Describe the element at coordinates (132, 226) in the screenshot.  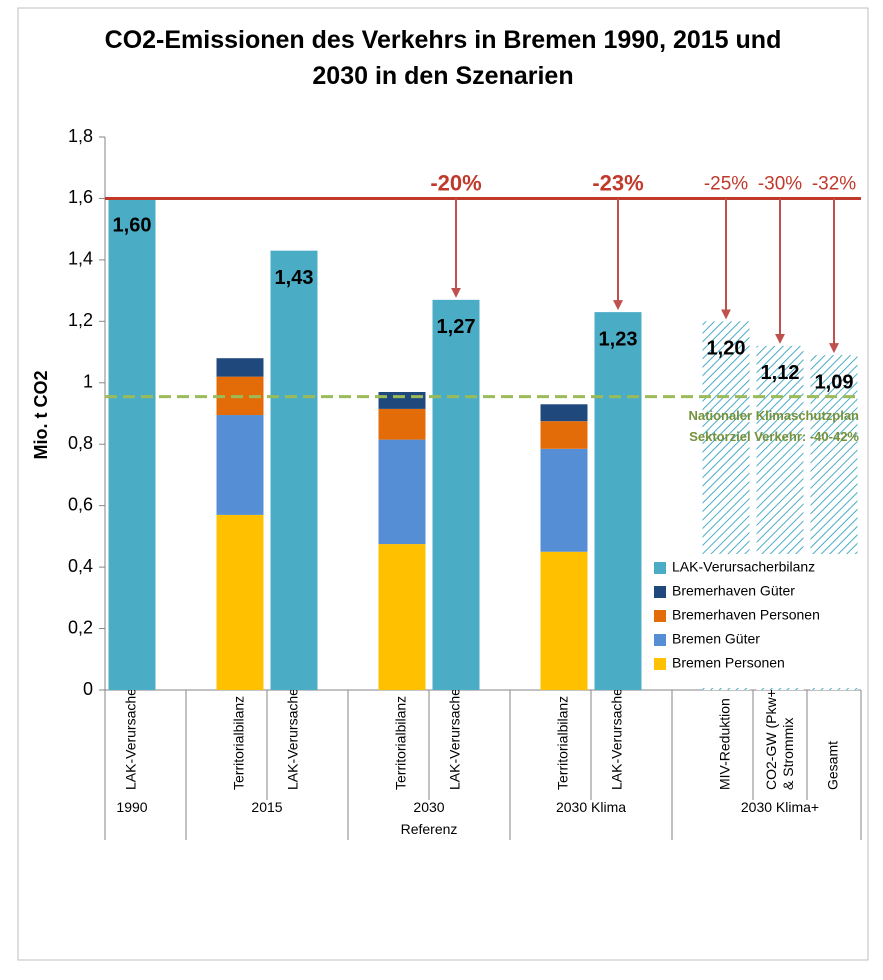
I see `data-label: 1,60` at that location.